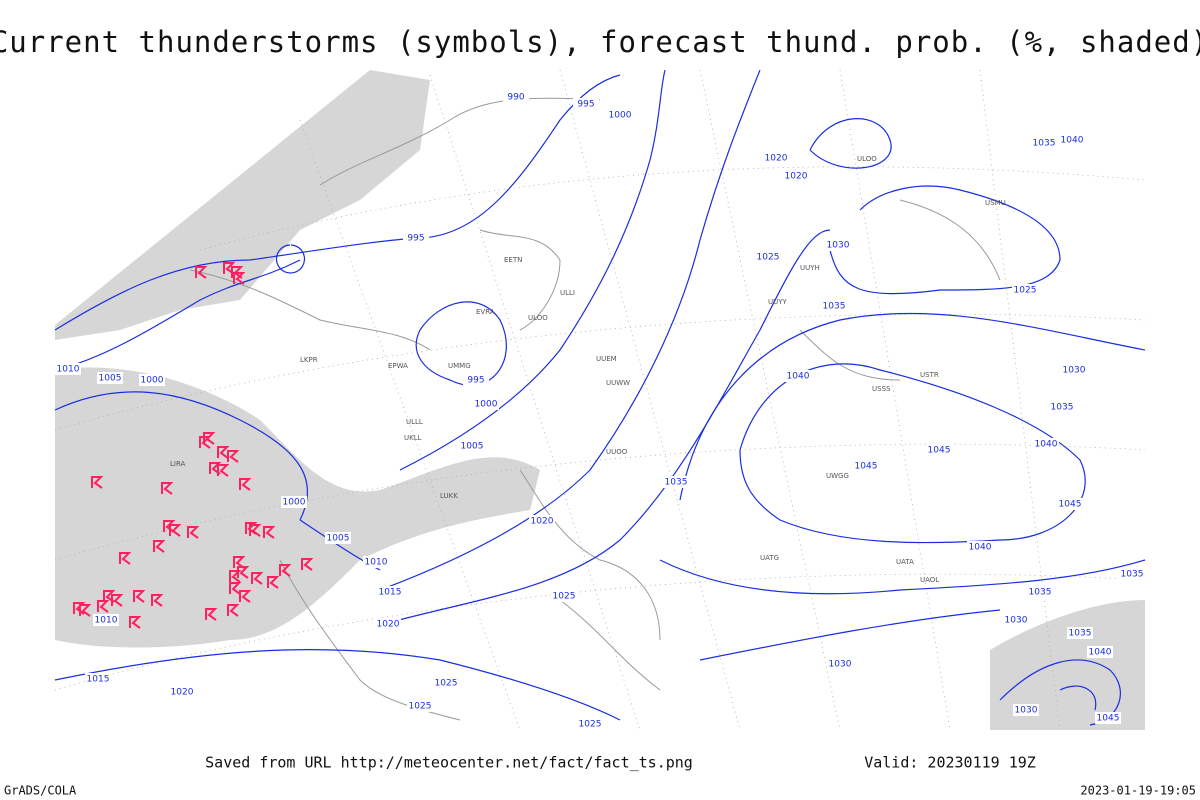  Describe the element at coordinates (837, 476) in the screenshot. I see `station-label: UWGG` at that location.